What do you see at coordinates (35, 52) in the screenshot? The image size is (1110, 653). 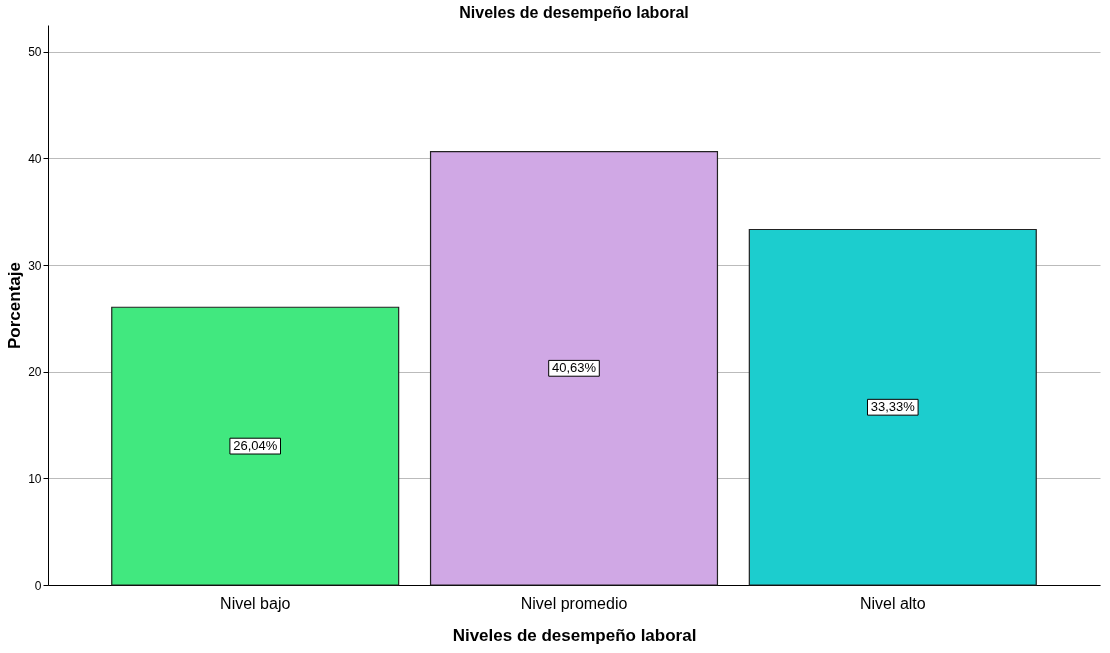 I see `y-tick-label: 50` at bounding box center [35, 52].